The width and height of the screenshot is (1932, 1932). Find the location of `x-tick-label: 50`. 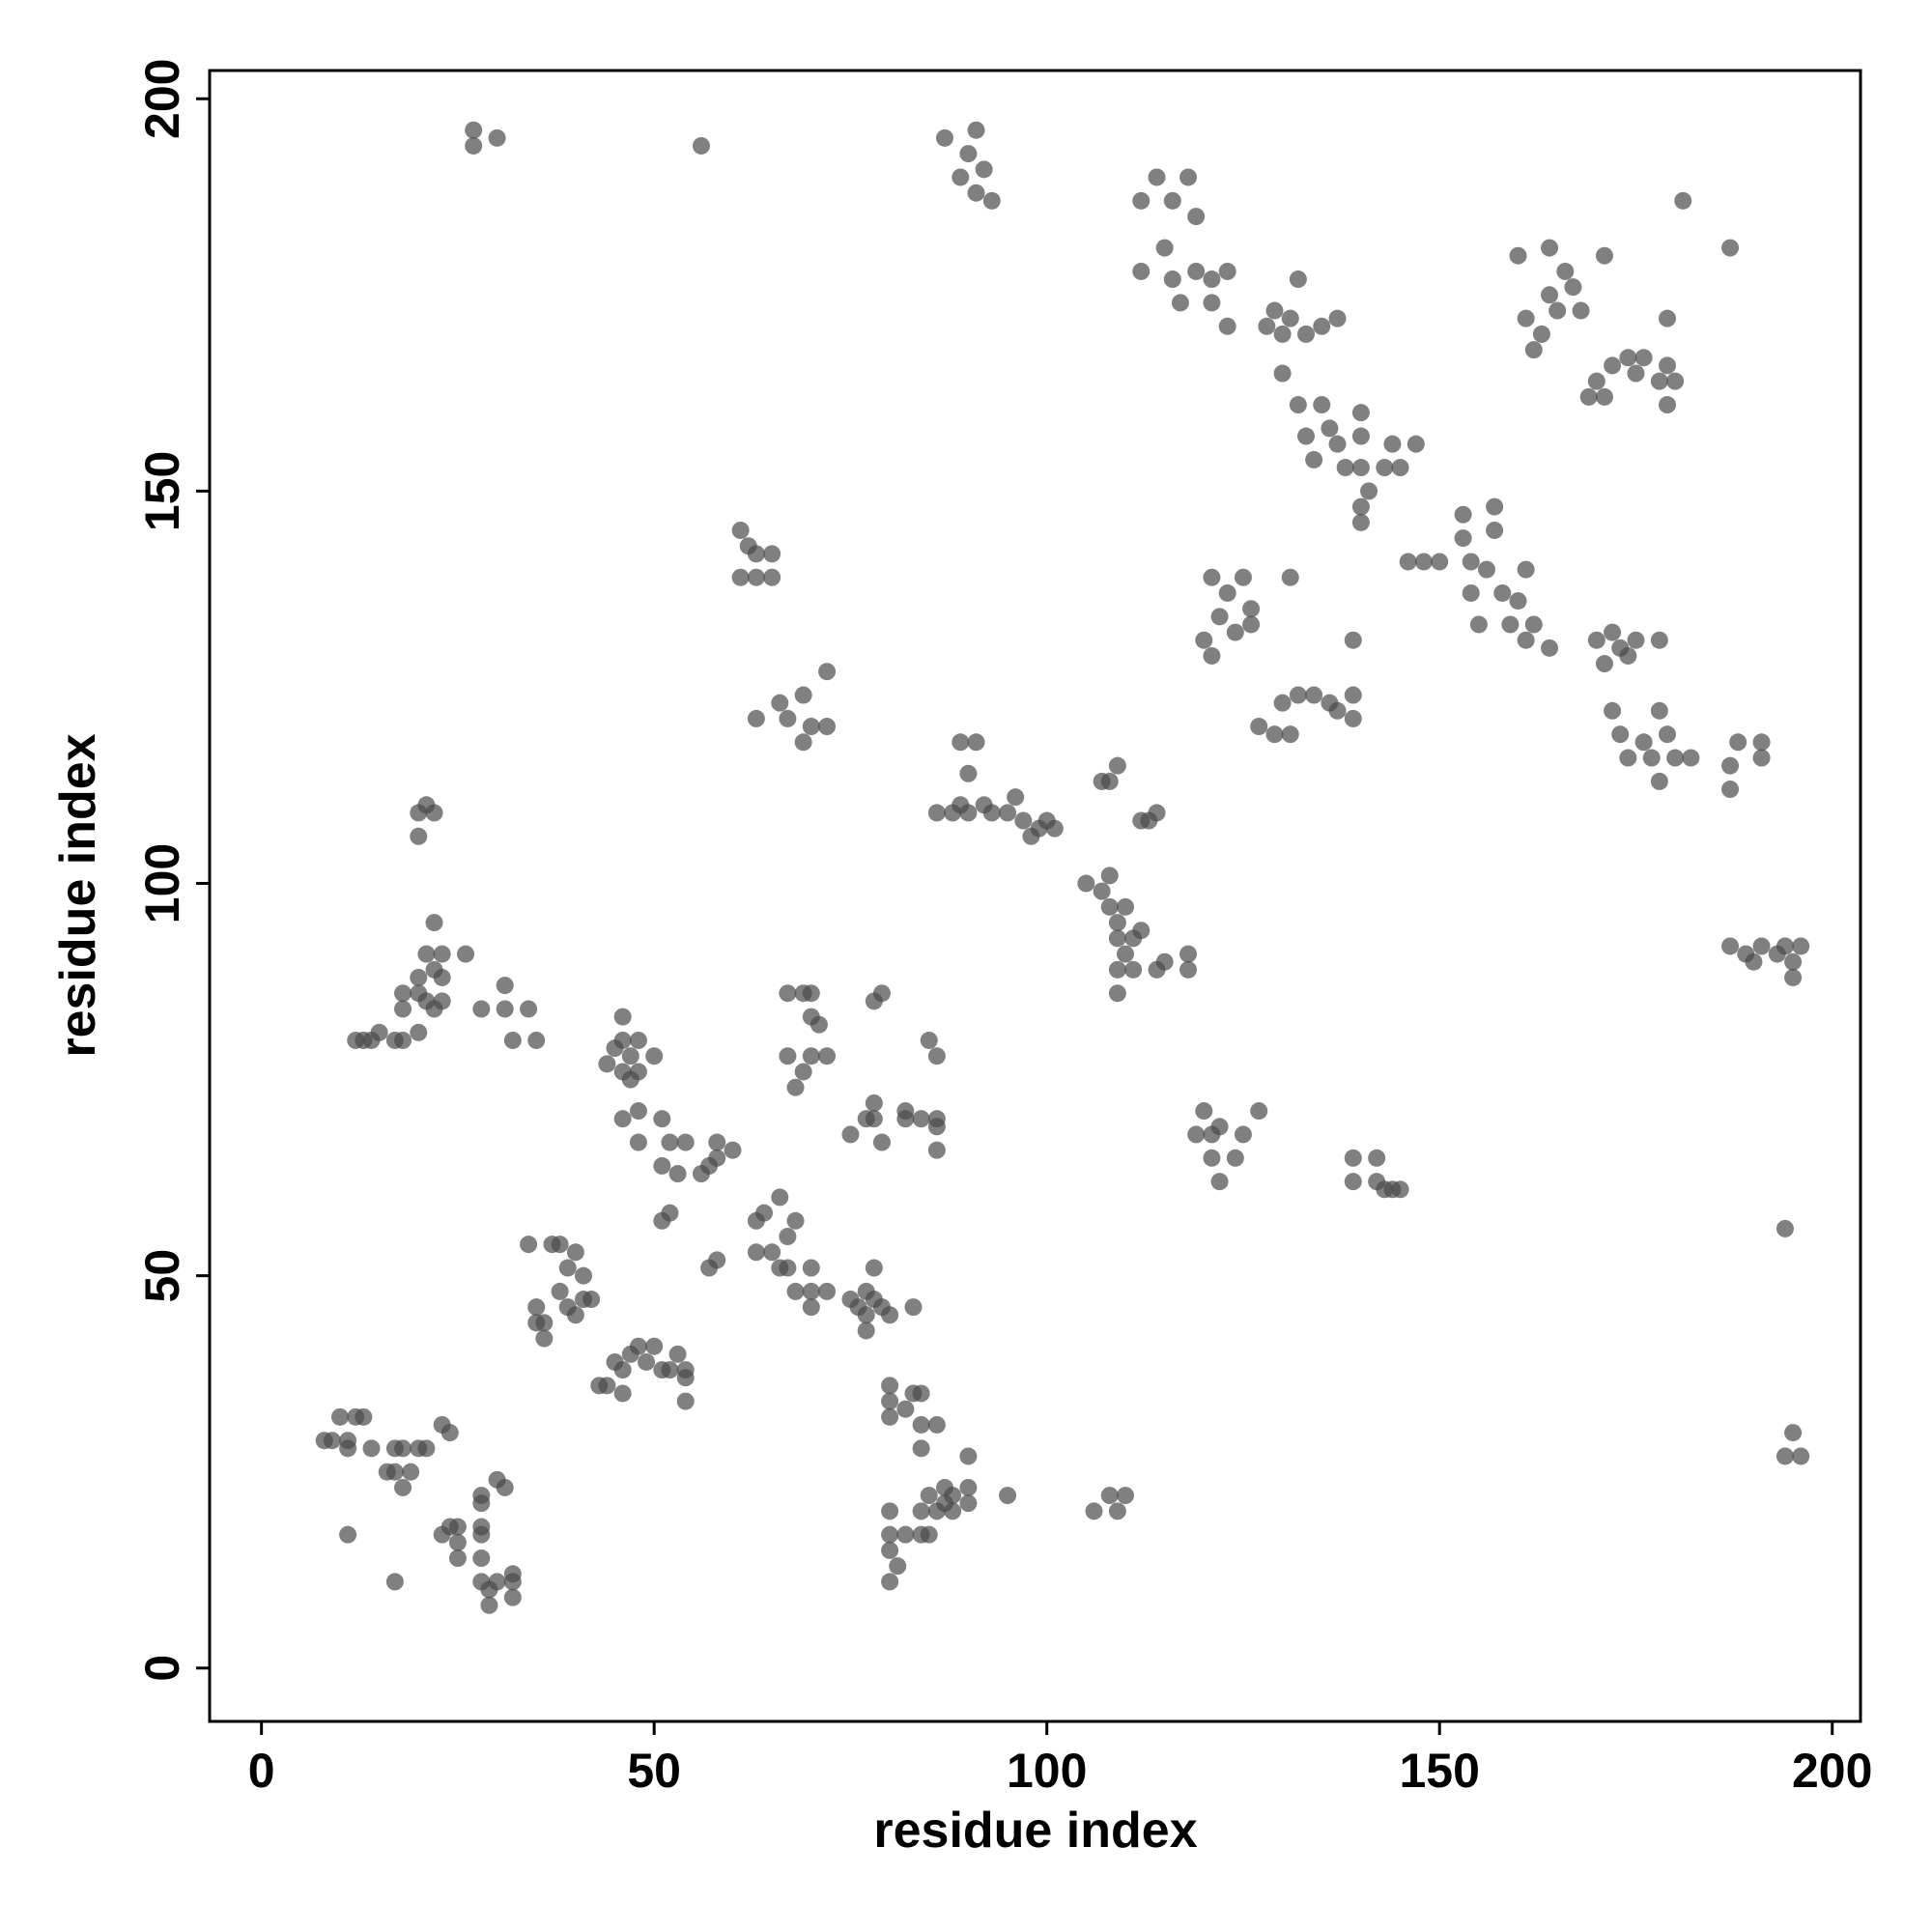

x-tick-label: 50 is located at coordinates (654, 1771).